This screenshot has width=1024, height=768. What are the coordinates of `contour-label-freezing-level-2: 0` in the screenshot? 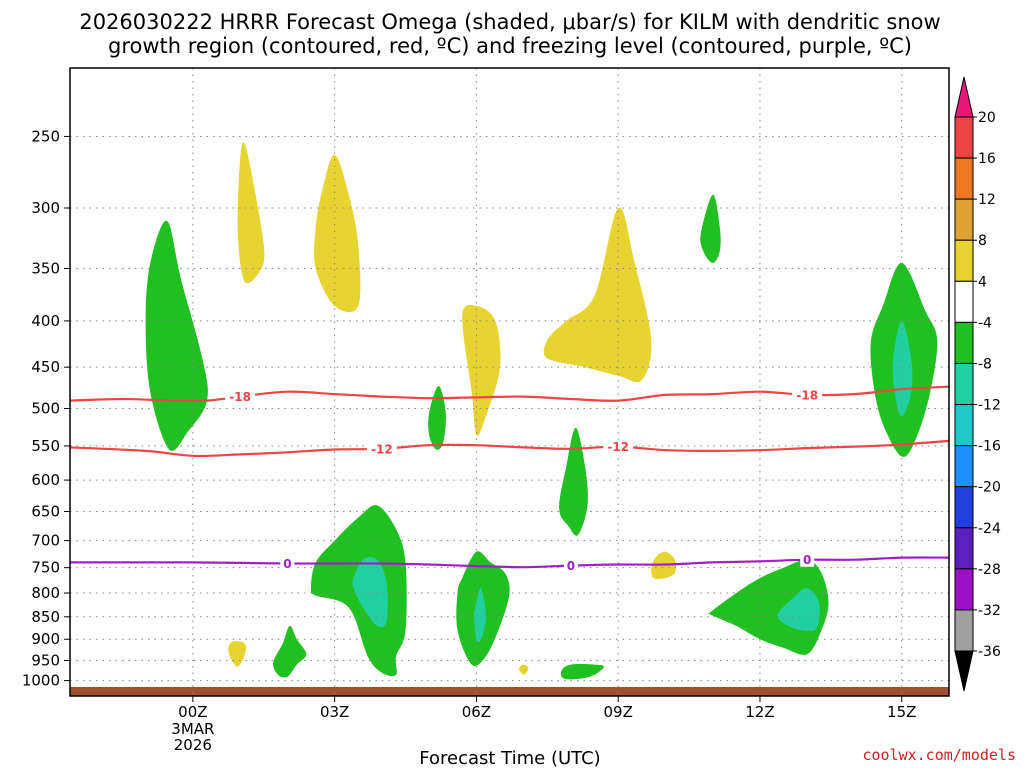 It's located at (807, 560).